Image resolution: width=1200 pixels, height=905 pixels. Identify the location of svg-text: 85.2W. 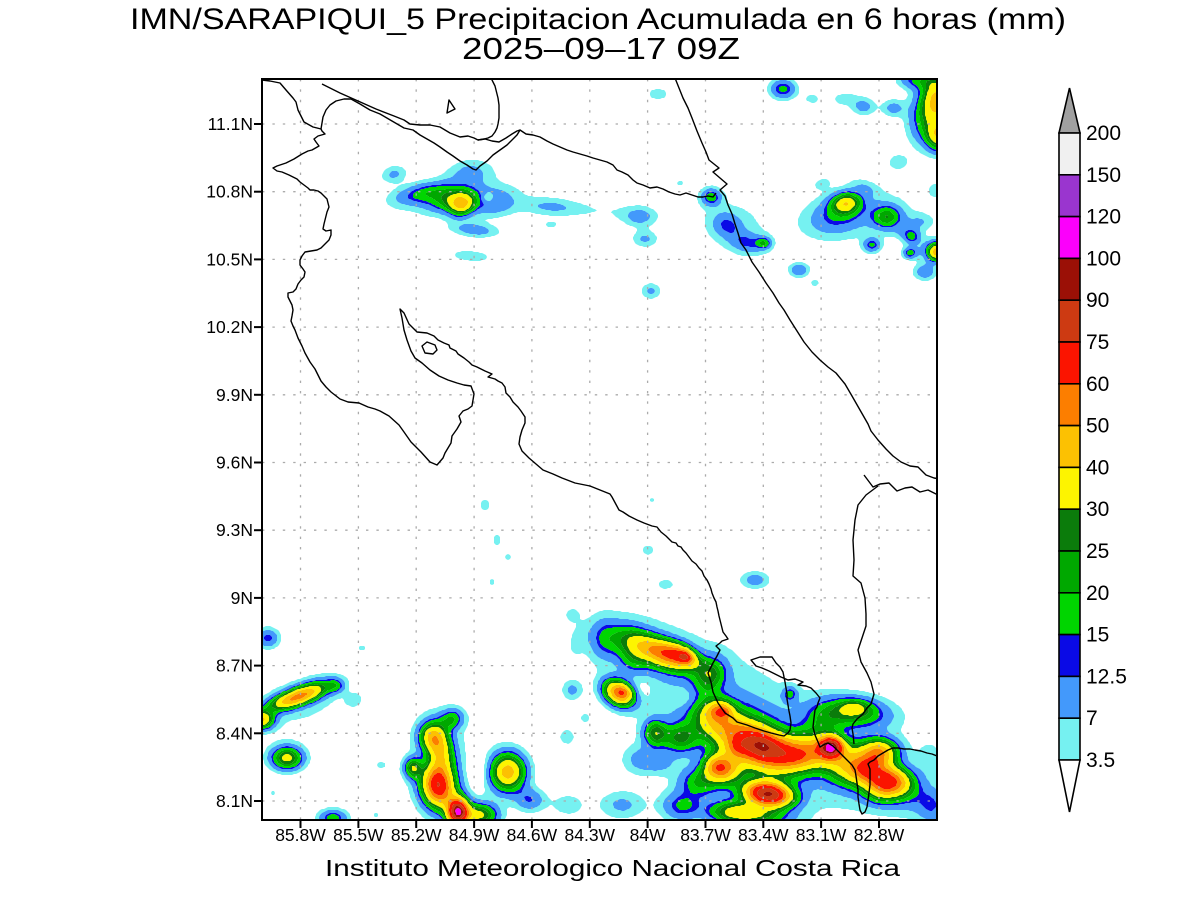
(416, 835).